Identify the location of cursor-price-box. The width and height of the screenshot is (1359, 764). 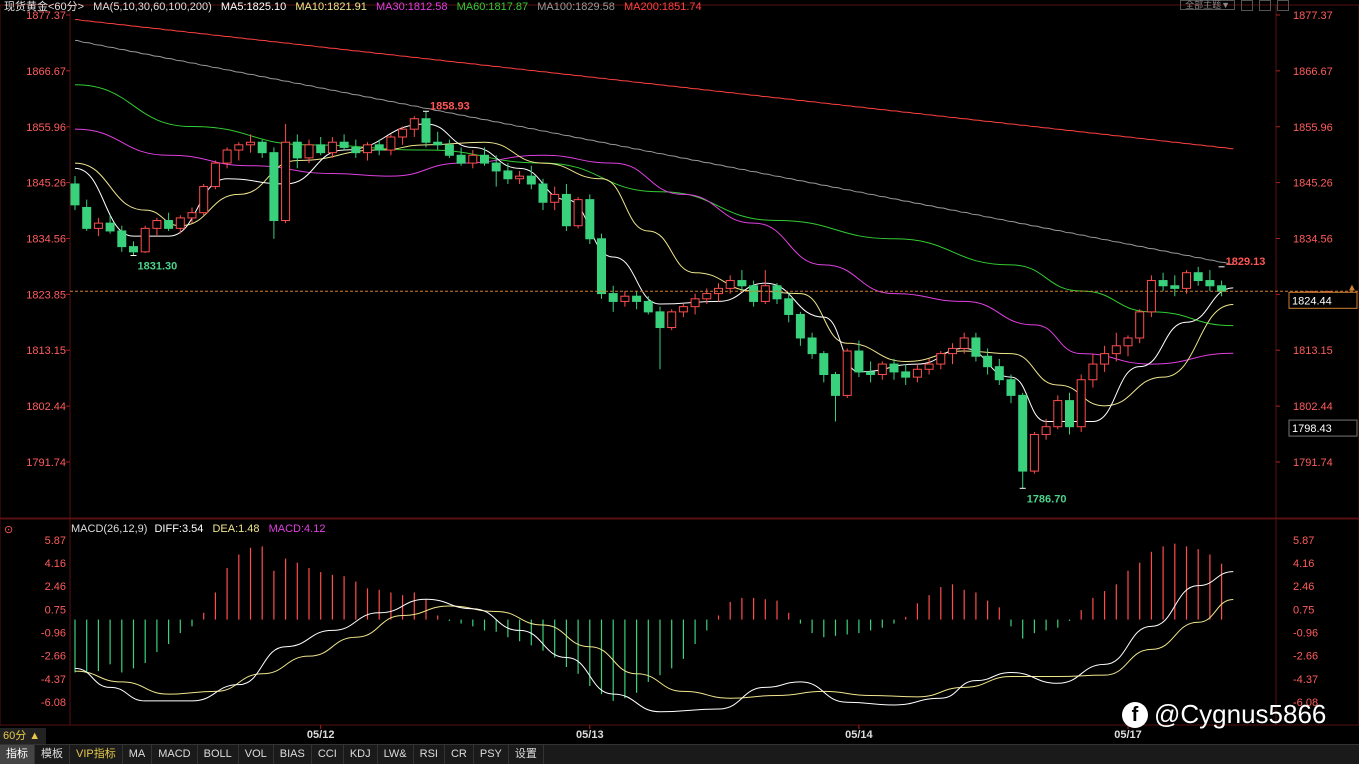
(1323, 428).